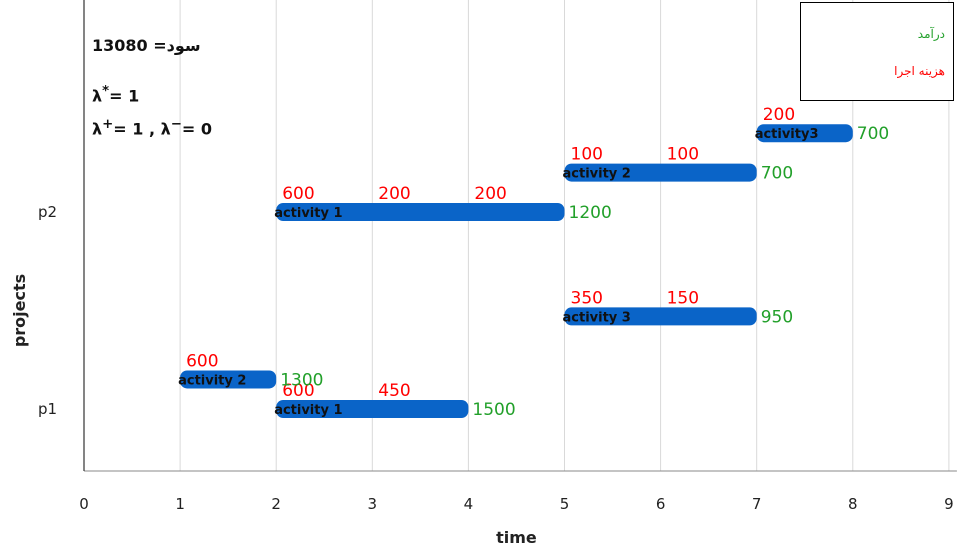  I want to click on x-axis-title: time, so click(516, 537).